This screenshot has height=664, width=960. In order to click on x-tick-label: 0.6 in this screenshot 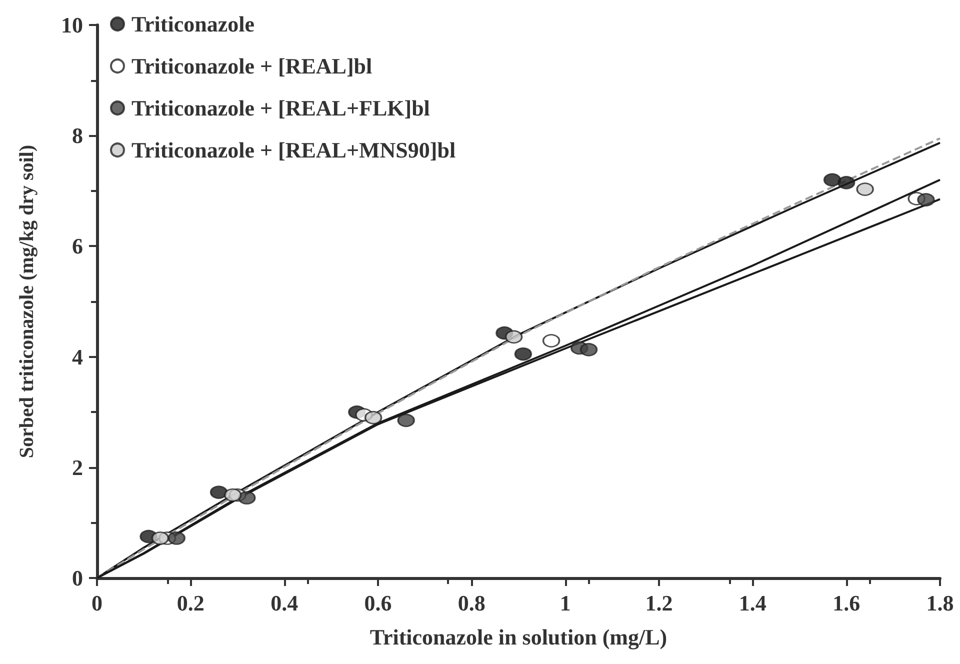, I will do `click(378, 603)`.